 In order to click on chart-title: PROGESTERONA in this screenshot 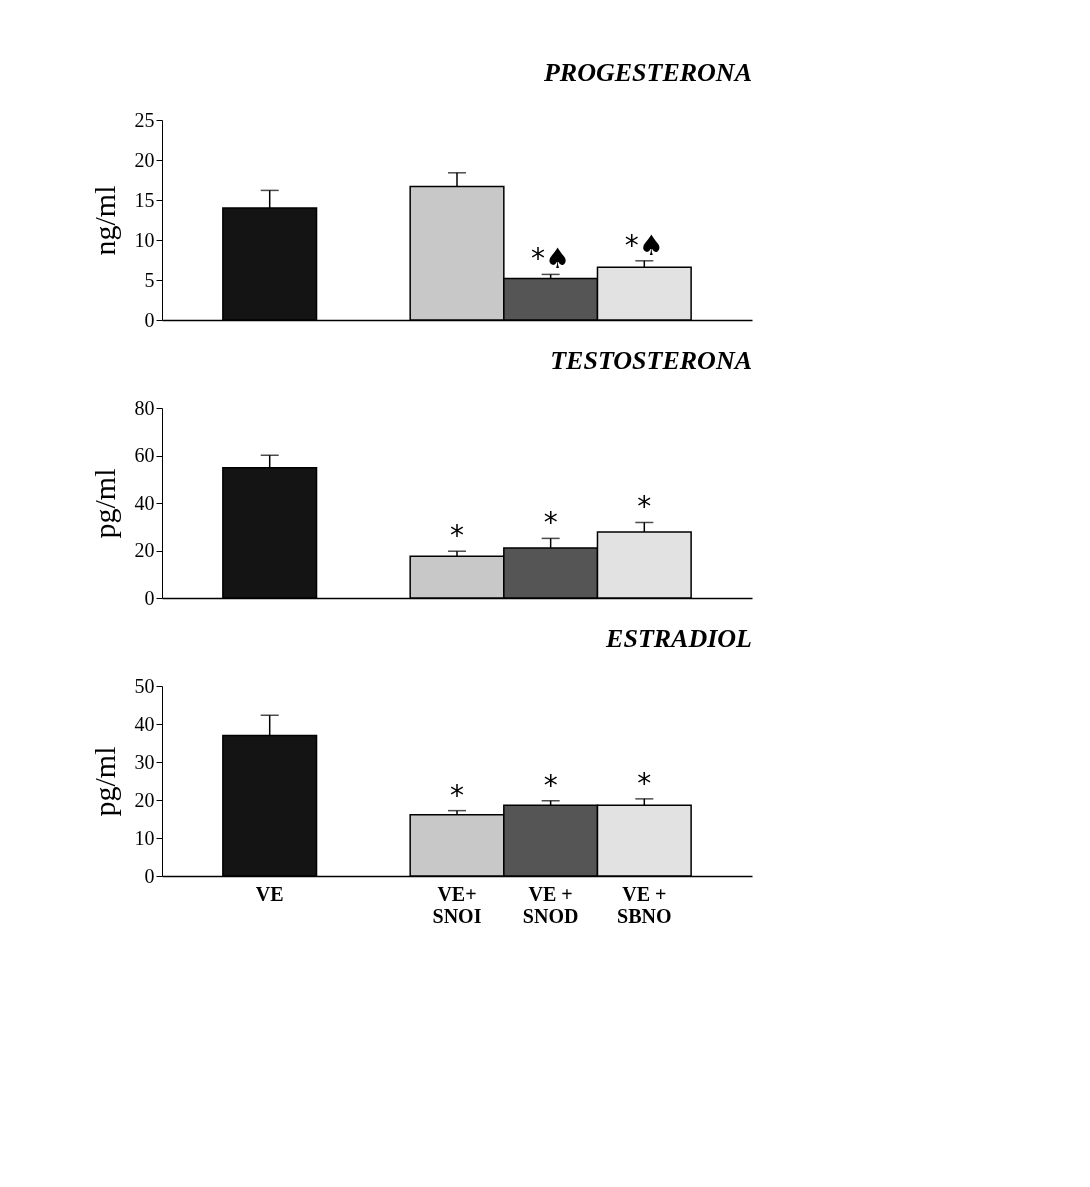, I will do `click(647, 72)`.